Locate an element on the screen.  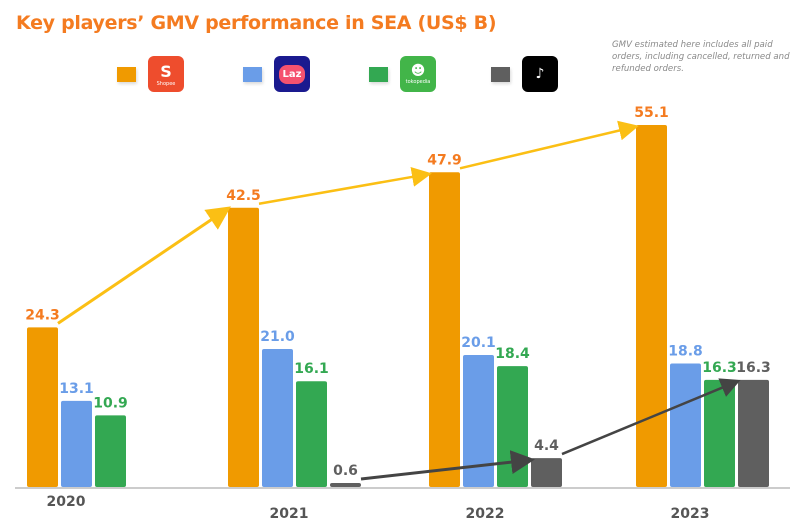
bar-shopee-2021 is located at coordinates (243, 347).